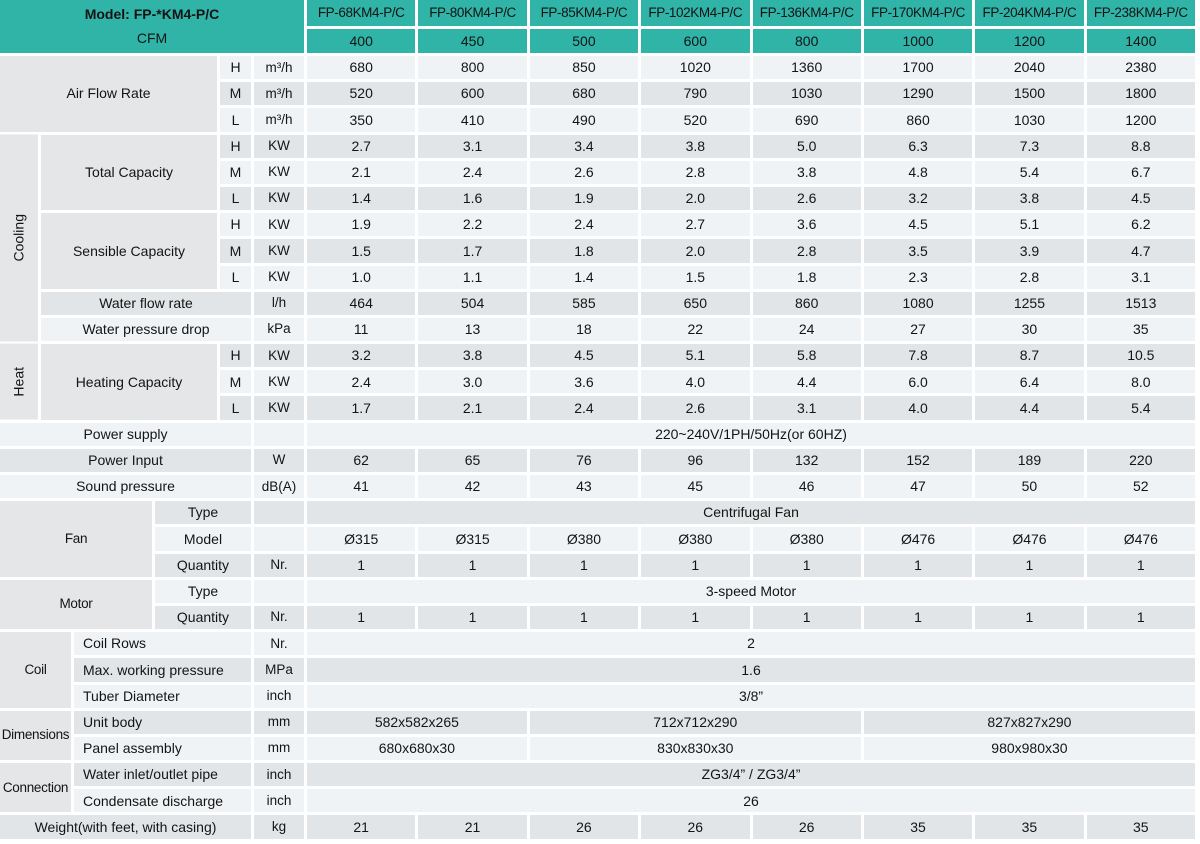  I want to click on unit-nr: Nr., so click(279, 565).